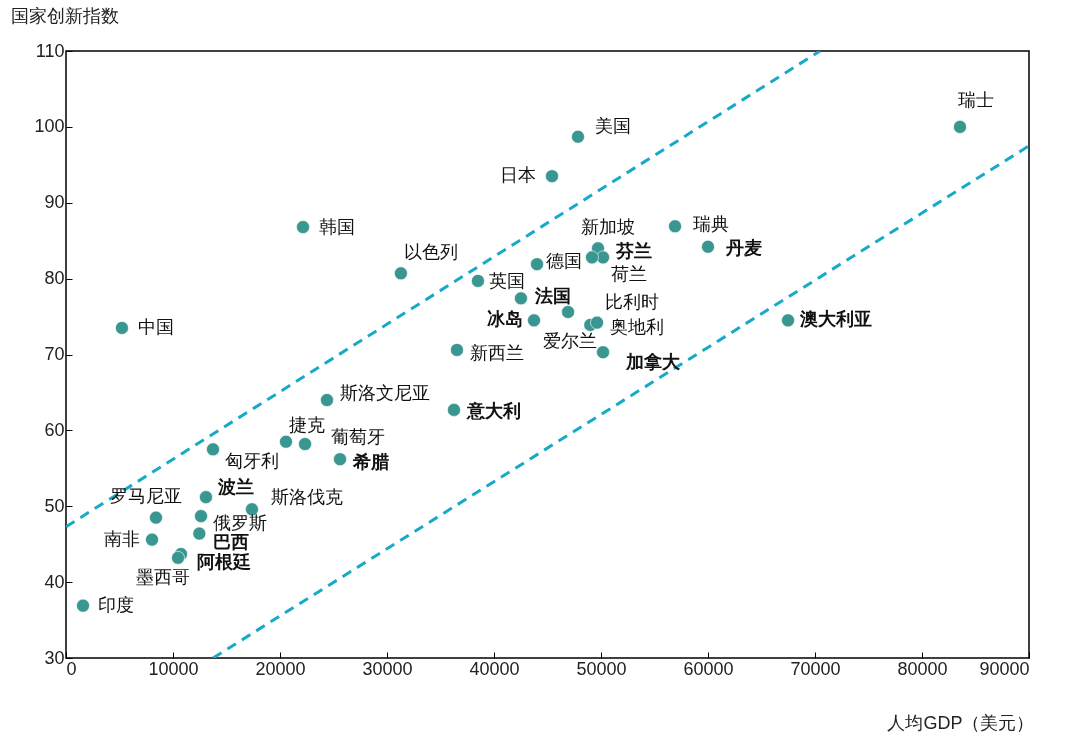 This screenshot has height=739, width=1066. I want to click on annotation: 斯洛文尼亚, so click(384, 393).